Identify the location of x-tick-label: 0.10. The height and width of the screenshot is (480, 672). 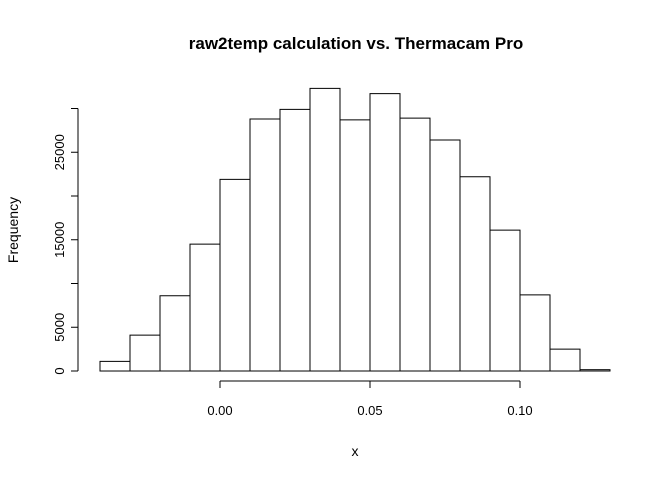
(519, 410).